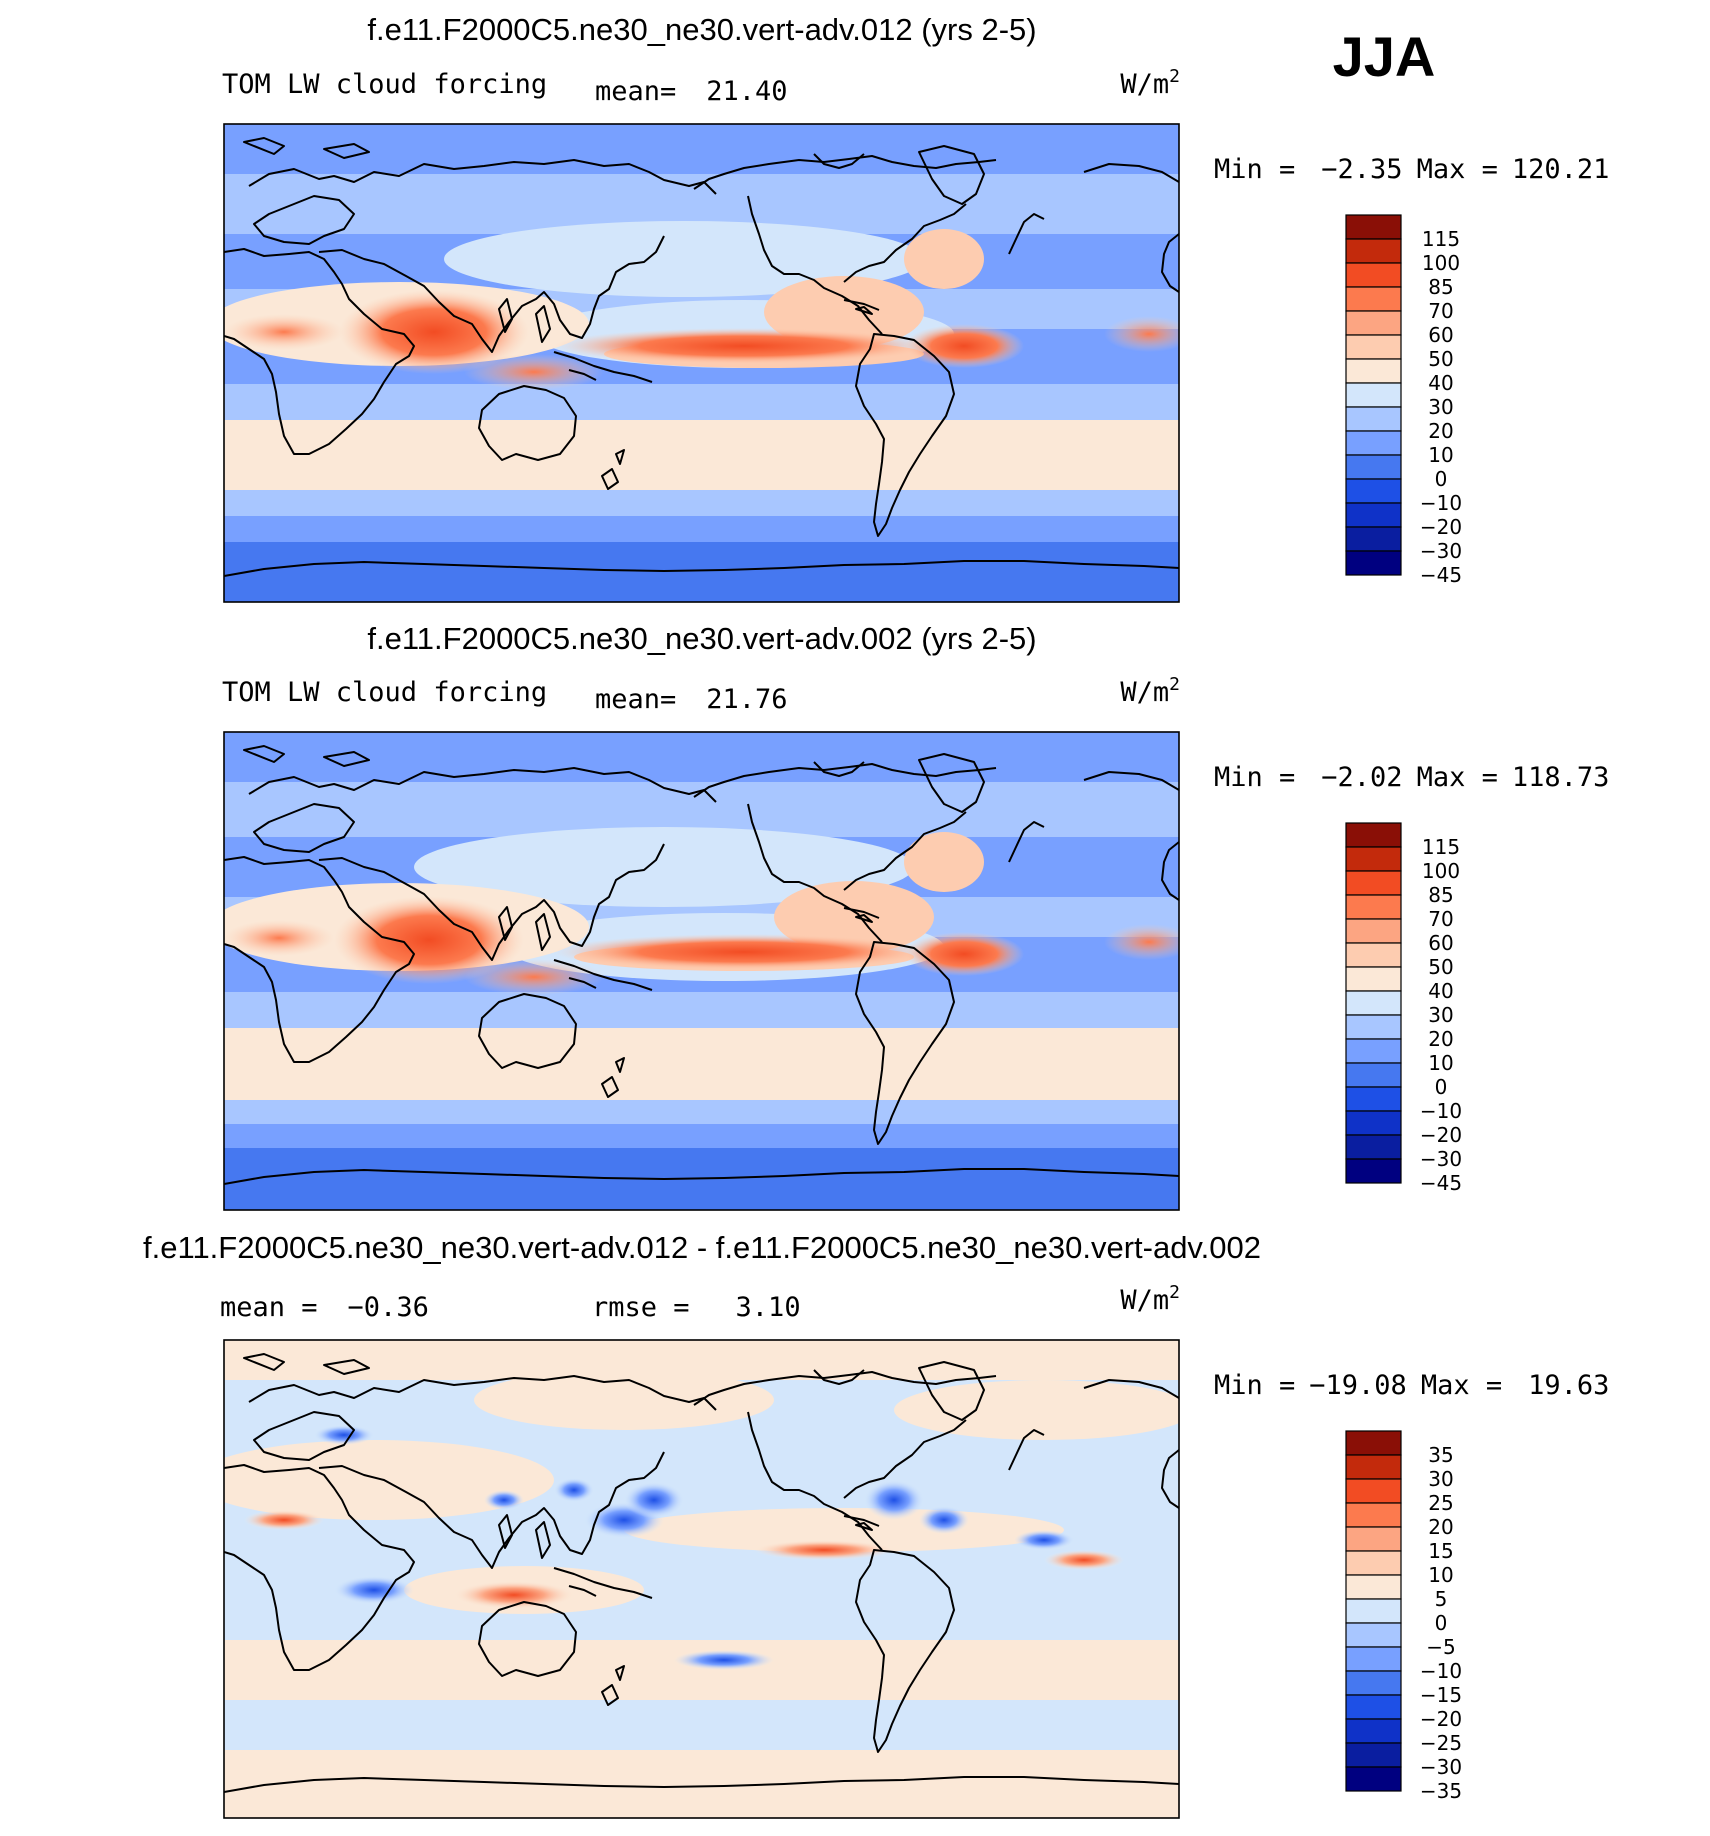 This screenshot has width=1710, height=1836. What do you see at coordinates (1174, 76) in the screenshot?
I see `panel-1-units-sup: 2` at bounding box center [1174, 76].